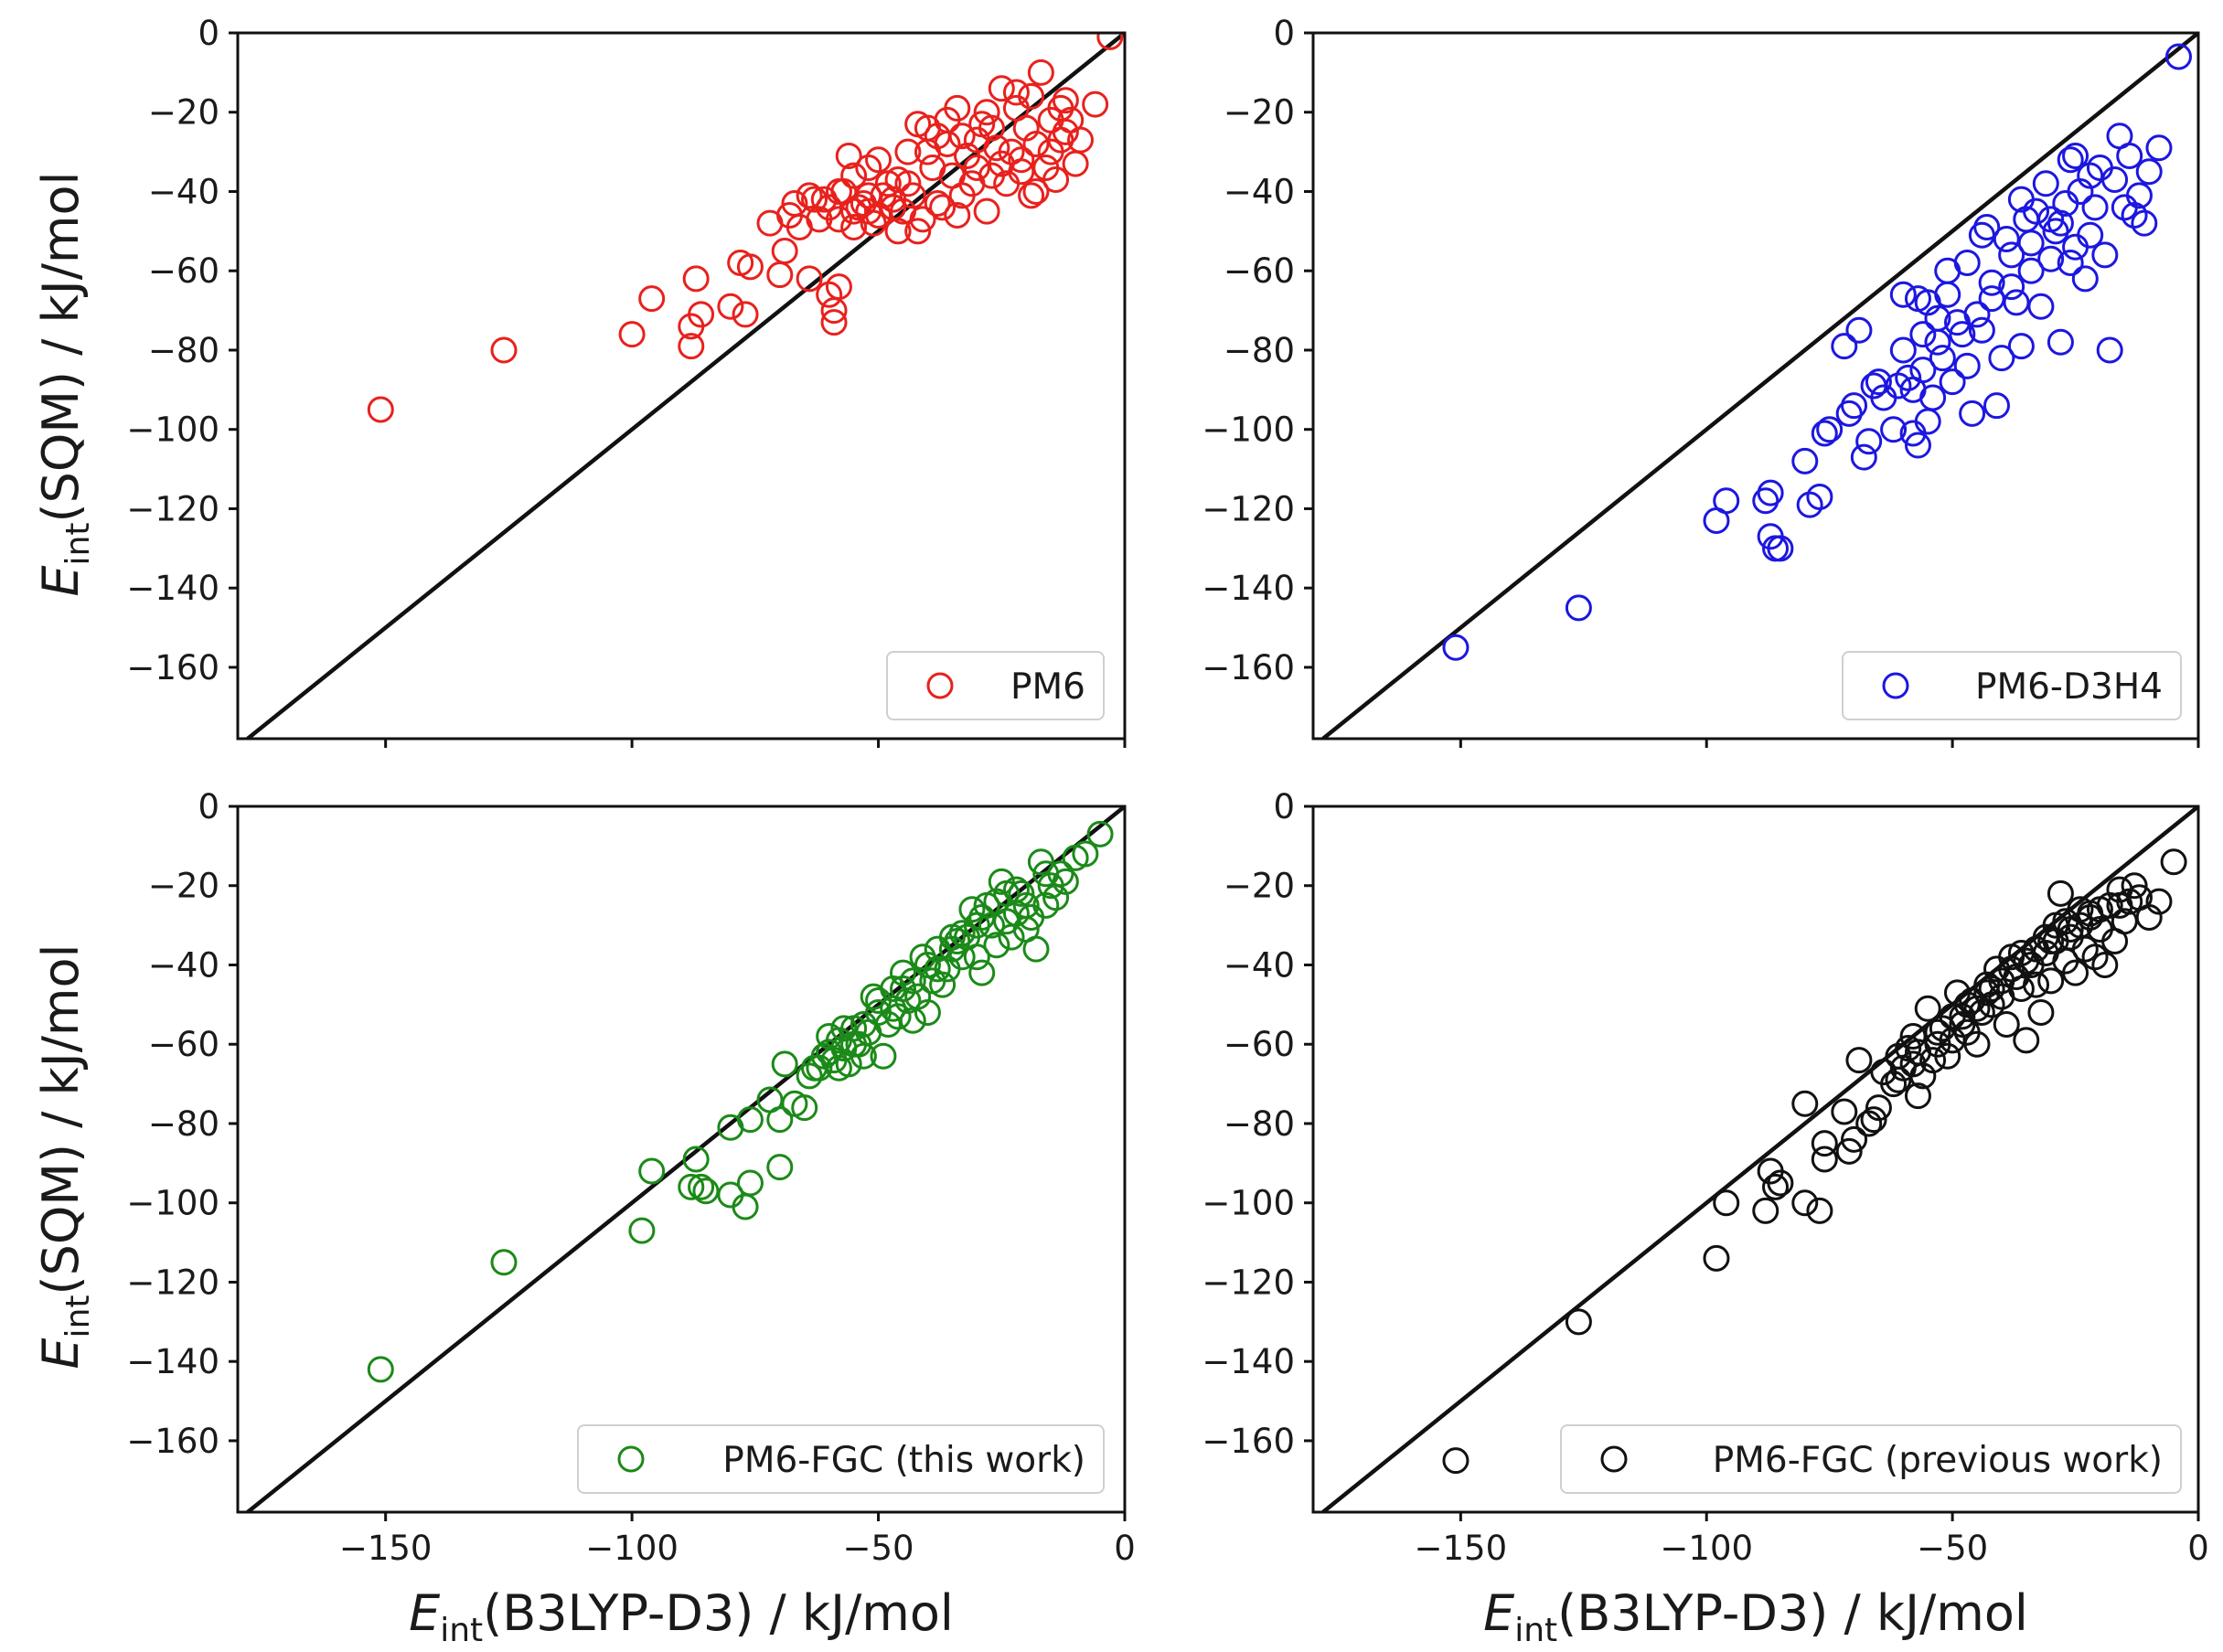 The image size is (2223, 1652). What do you see at coordinates (208, 33) in the screenshot?
I see `y-tick-label: 0` at bounding box center [208, 33].